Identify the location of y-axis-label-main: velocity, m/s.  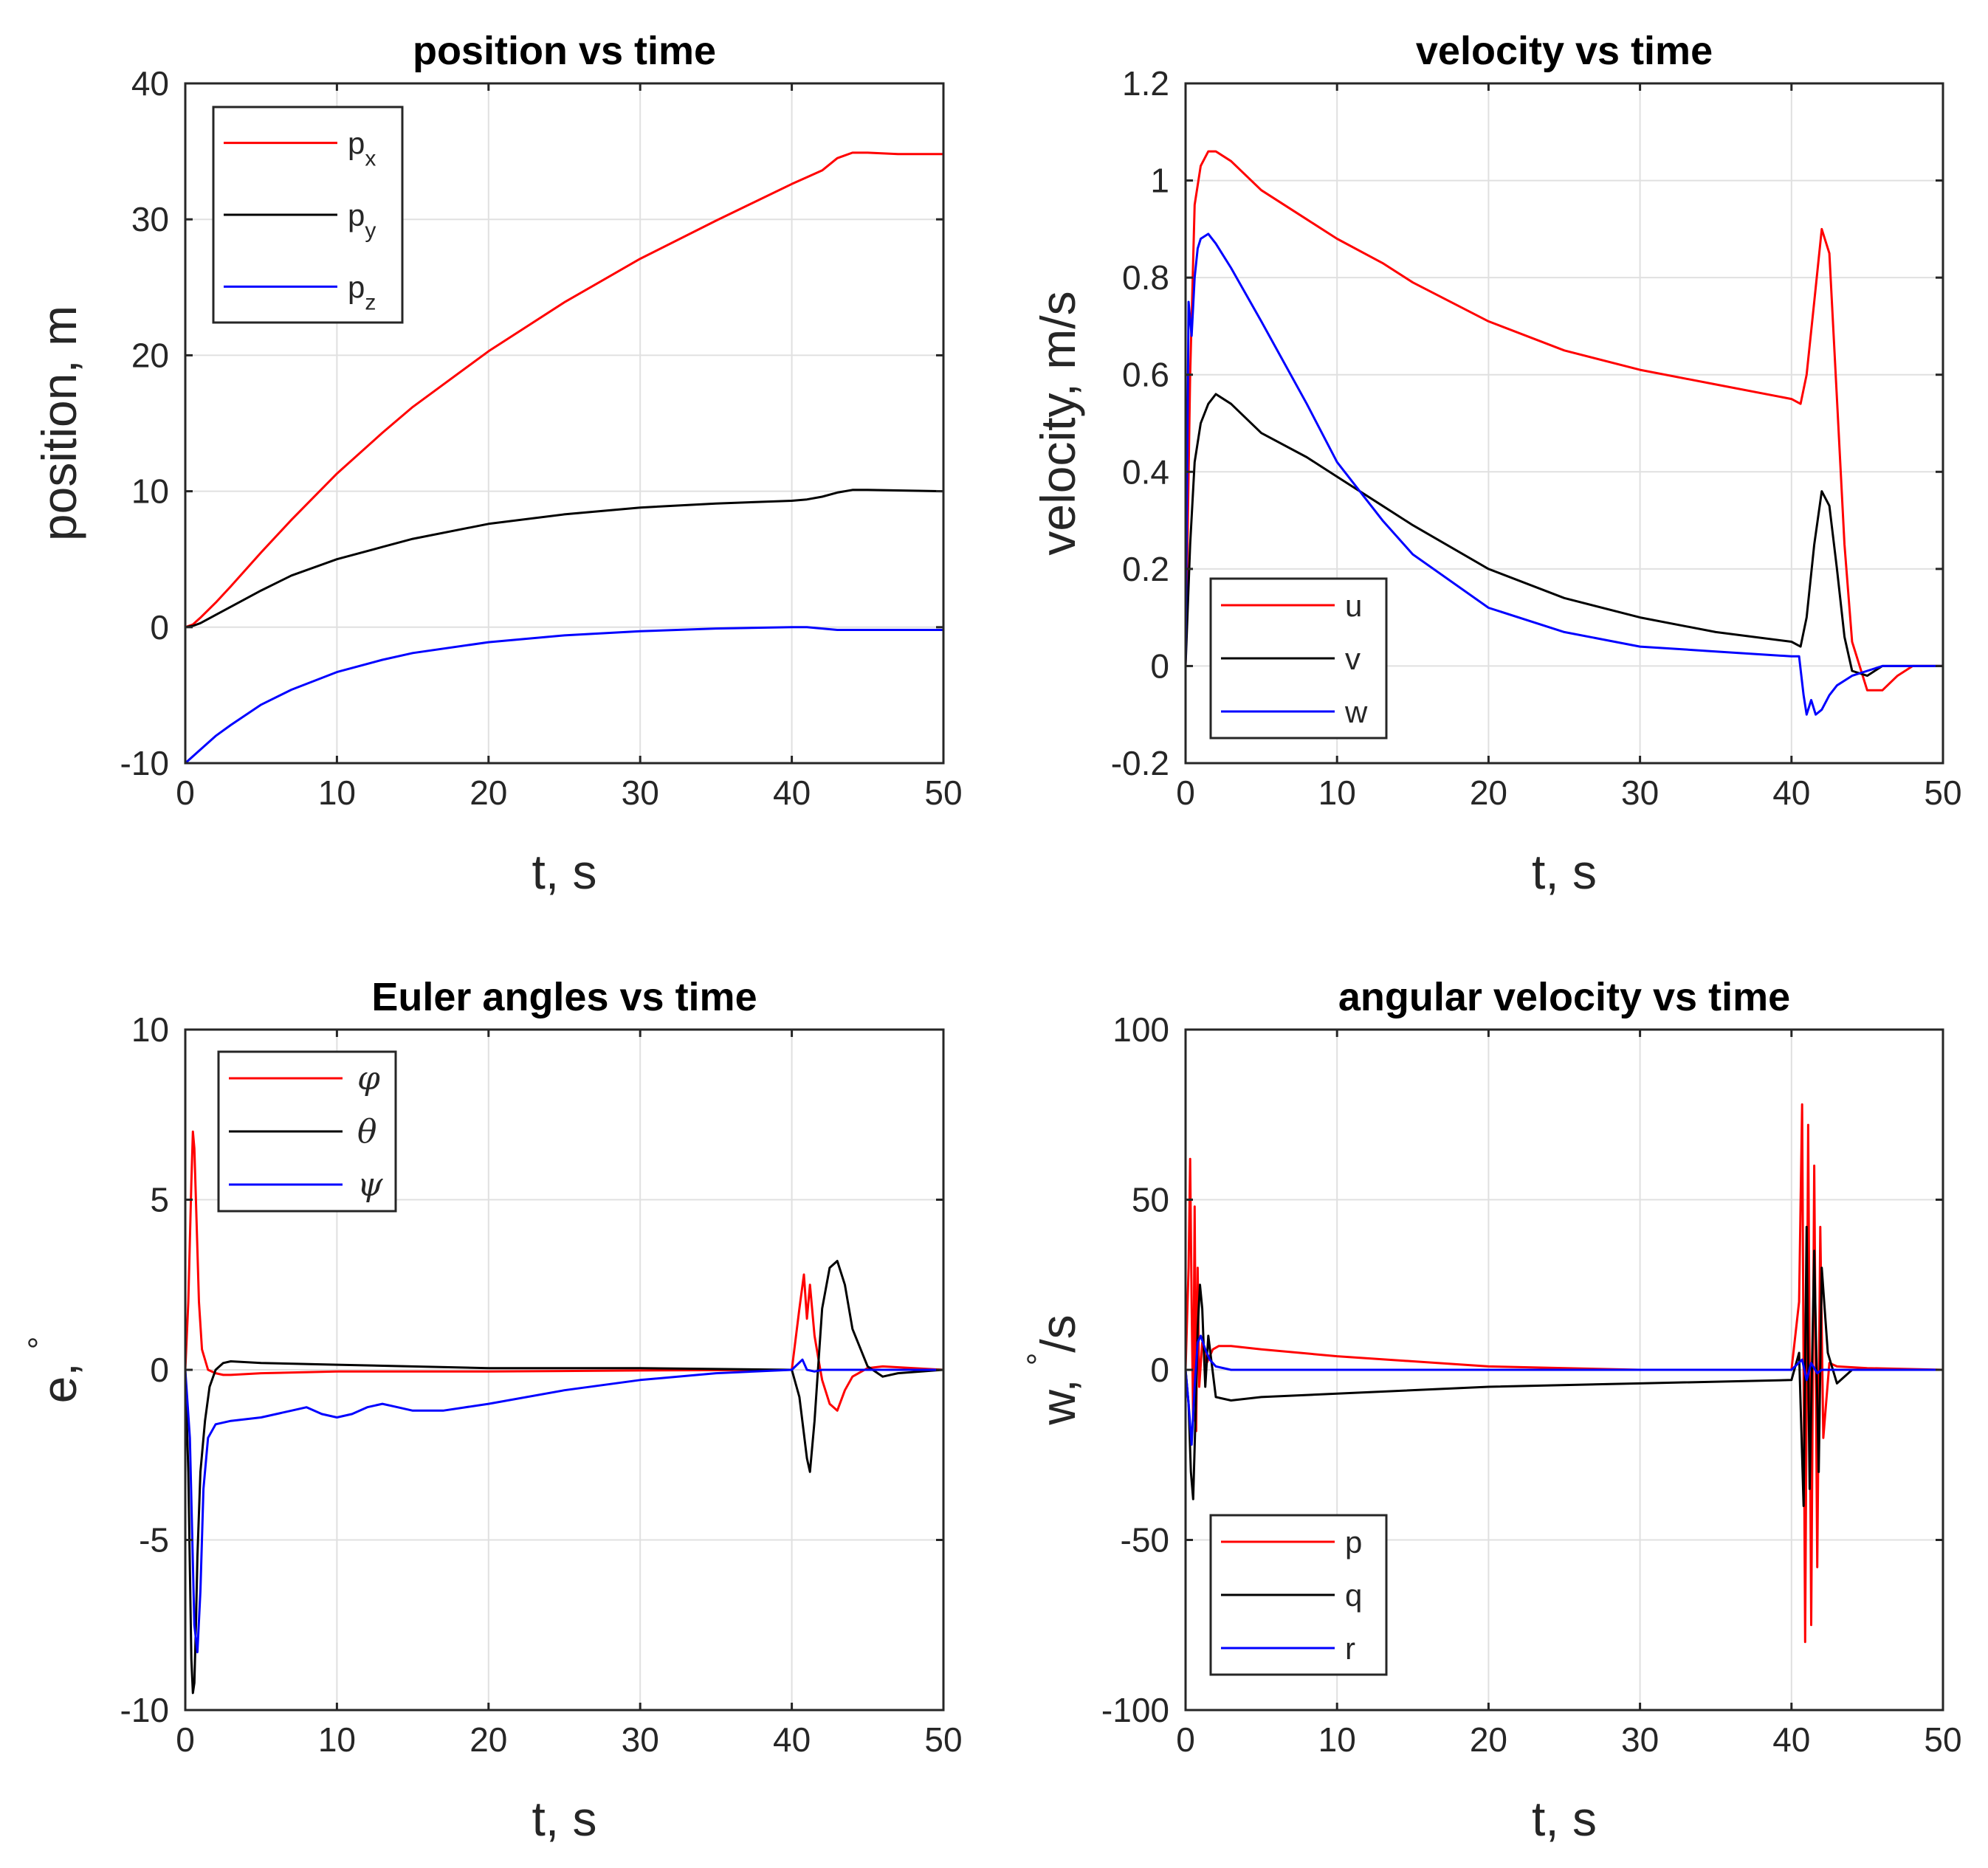
(1058, 423).